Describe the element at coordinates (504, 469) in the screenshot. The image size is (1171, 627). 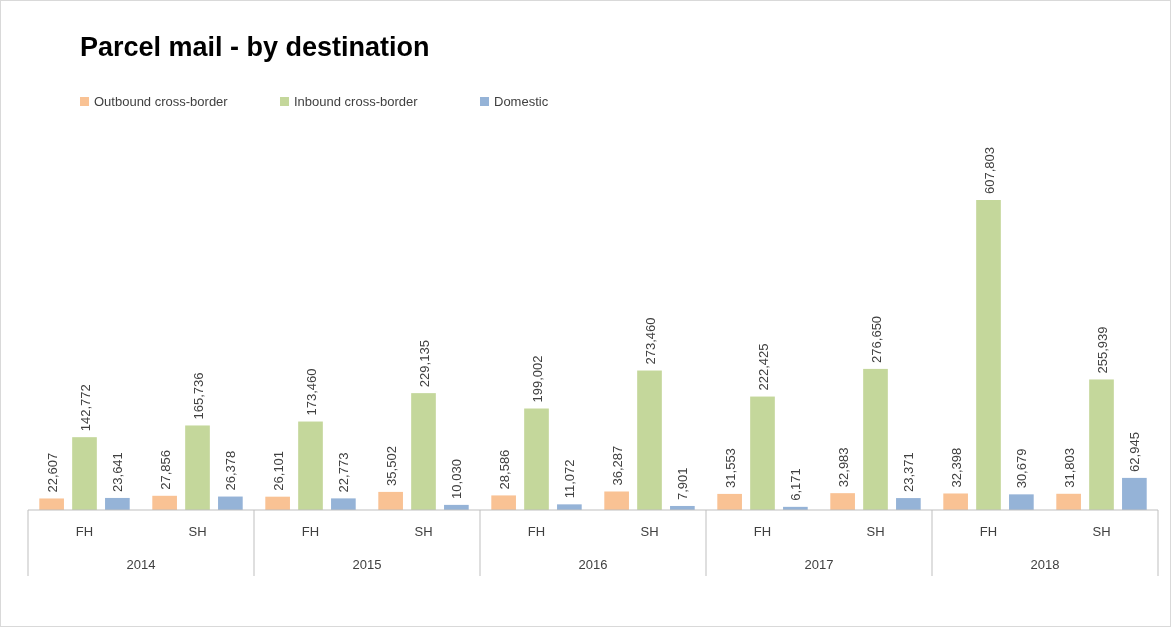
I see `data-label: 28,586` at that location.